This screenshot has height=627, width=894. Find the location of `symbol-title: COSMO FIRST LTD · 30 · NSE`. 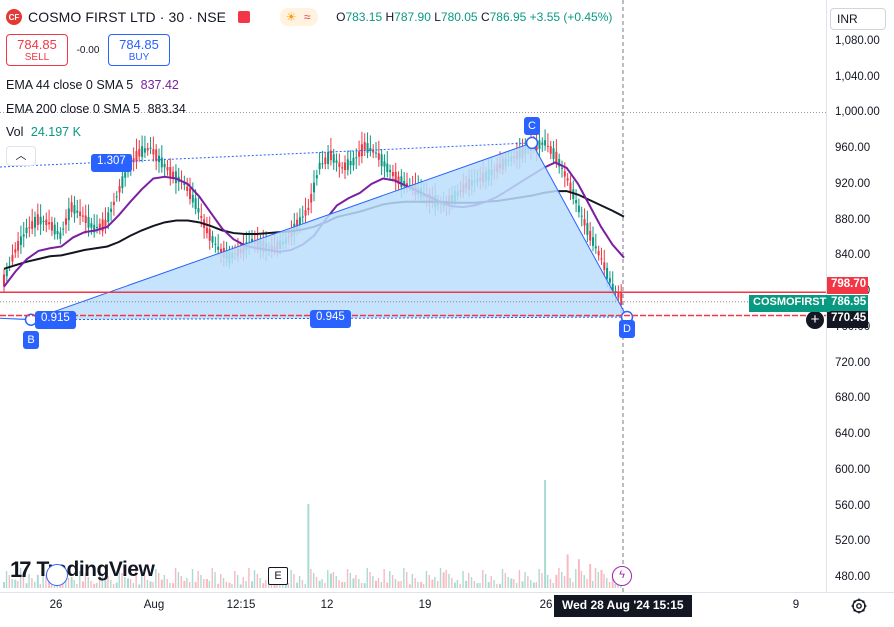

symbol-title: COSMO FIRST LTD · 30 · NSE is located at coordinates (127, 17).